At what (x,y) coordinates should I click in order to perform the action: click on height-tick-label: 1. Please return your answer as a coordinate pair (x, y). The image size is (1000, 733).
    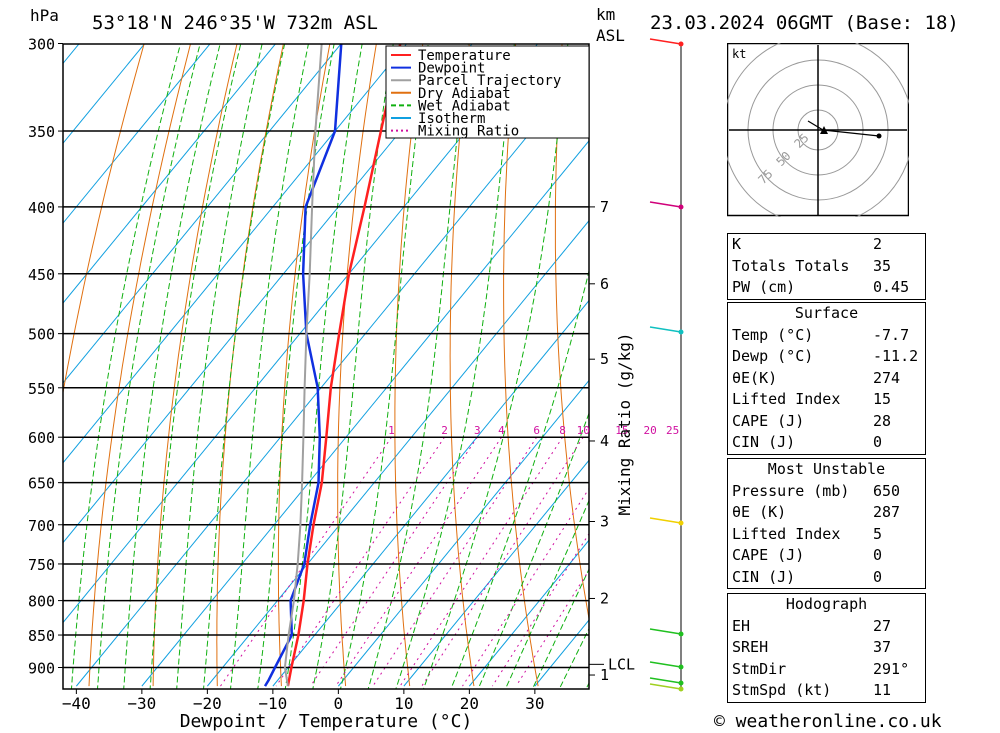
    Looking at the image, I should click on (604, 675).